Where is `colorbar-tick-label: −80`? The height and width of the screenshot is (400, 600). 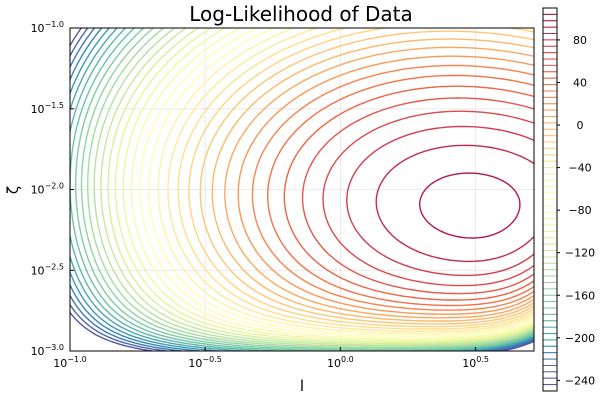
colorbar-tick-label: −80 is located at coordinates (579, 210).